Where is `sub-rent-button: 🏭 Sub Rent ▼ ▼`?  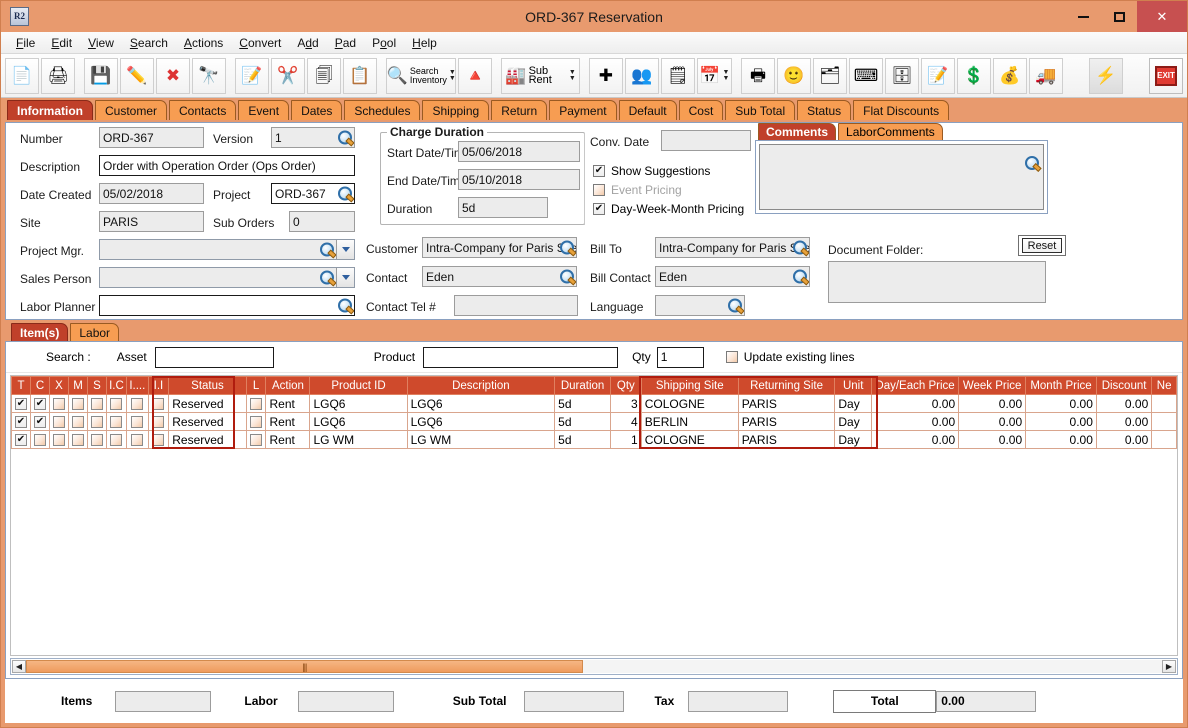
sub-rent-button: 🏭 Sub Rent ▼ ▼ is located at coordinates (540, 75).